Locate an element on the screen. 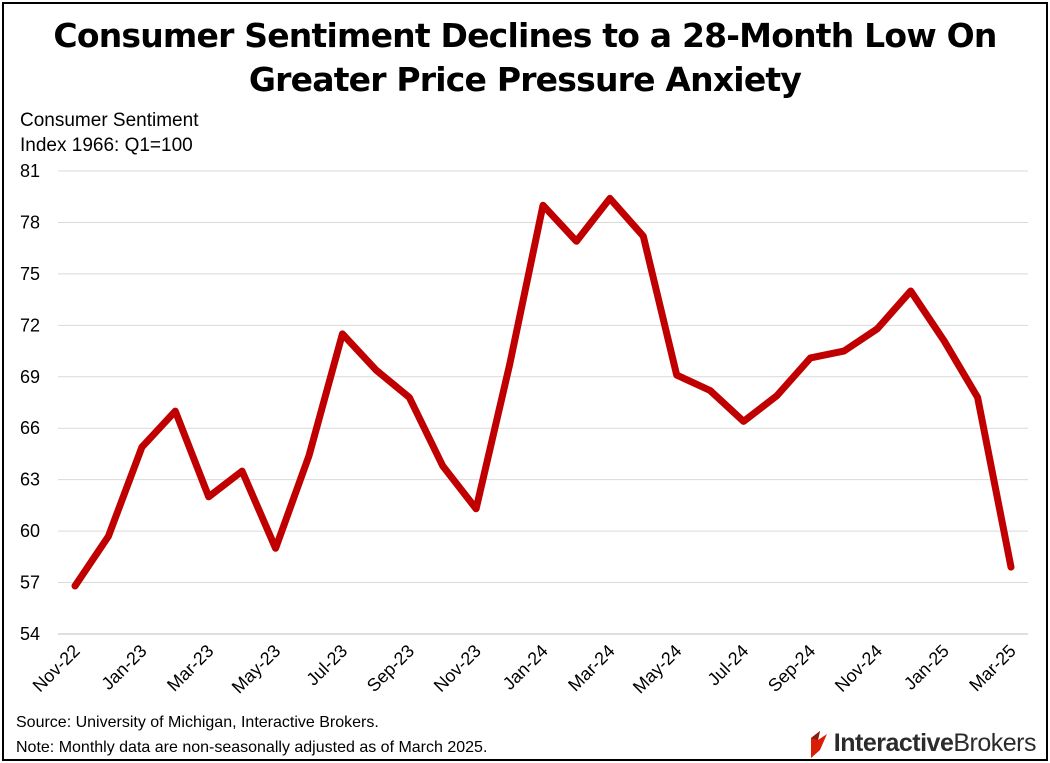 This screenshot has width=1050, height=763. y-tick-label: 69 is located at coordinates (30, 377).